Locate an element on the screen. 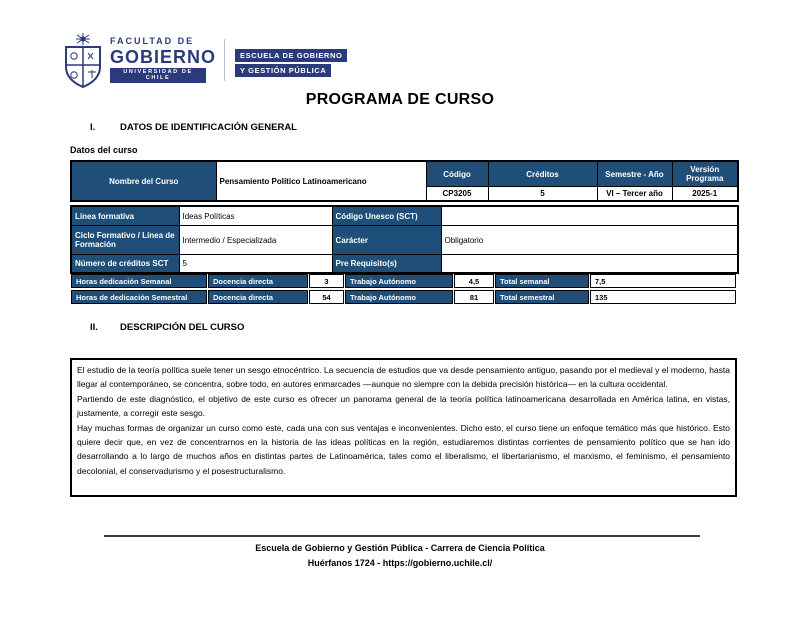 The image size is (800, 618). codigo-unesco-value is located at coordinates (589, 215).